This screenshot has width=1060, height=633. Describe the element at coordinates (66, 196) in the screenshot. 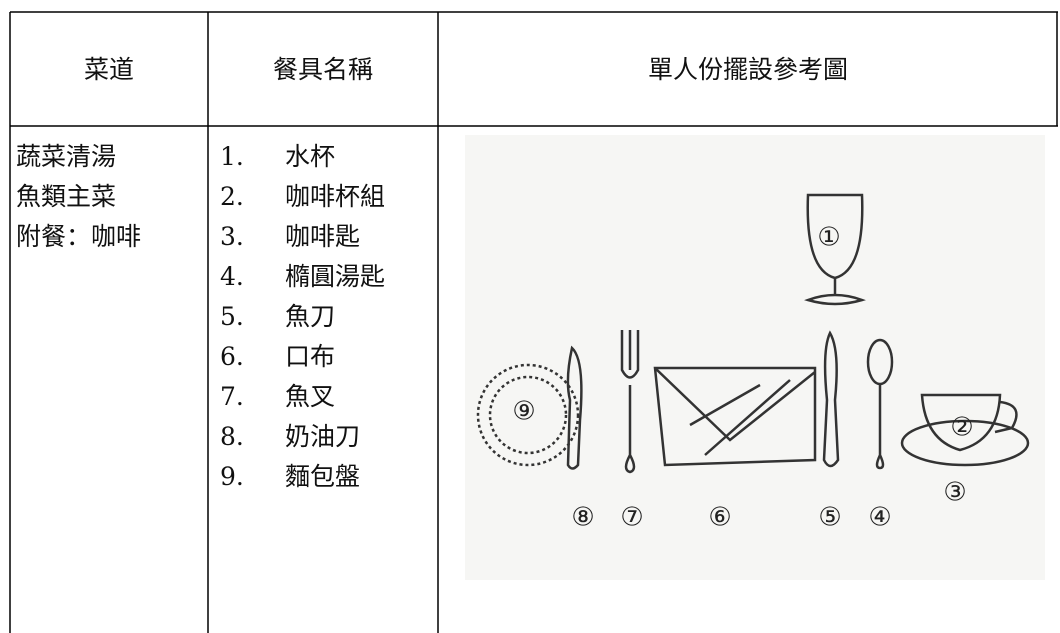

I see `dish: 魚類主菜` at that location.